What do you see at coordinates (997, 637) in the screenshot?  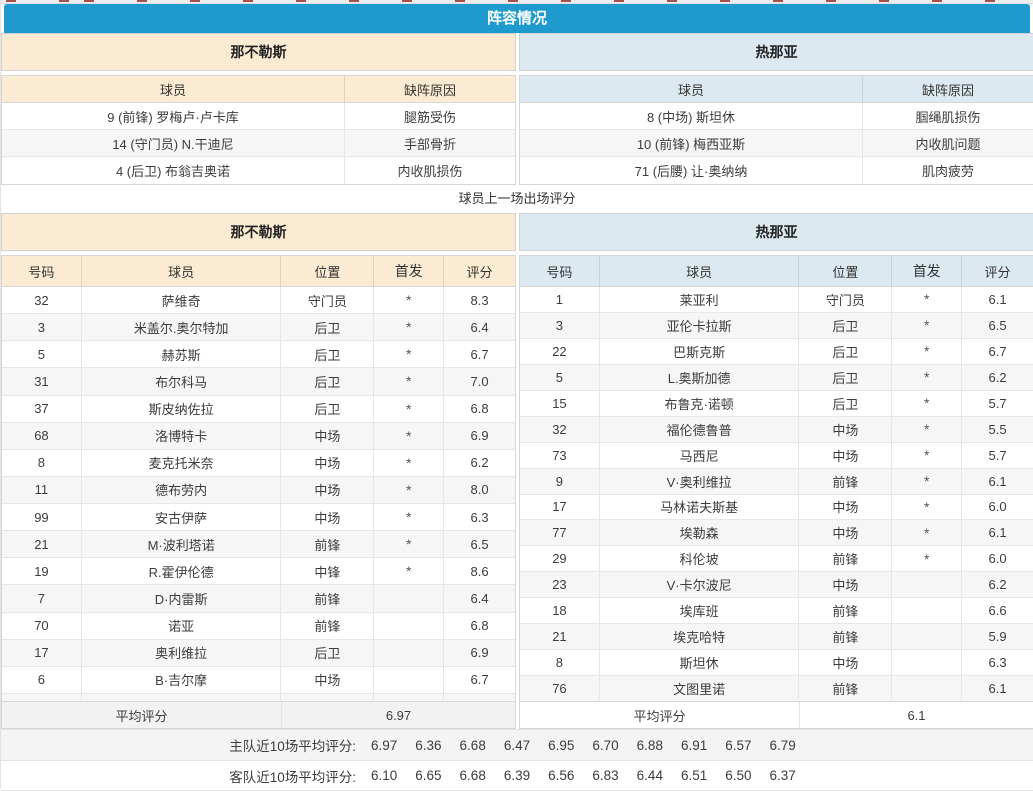 I see `player-rating: 5.9` at bounding box center [997, 637].